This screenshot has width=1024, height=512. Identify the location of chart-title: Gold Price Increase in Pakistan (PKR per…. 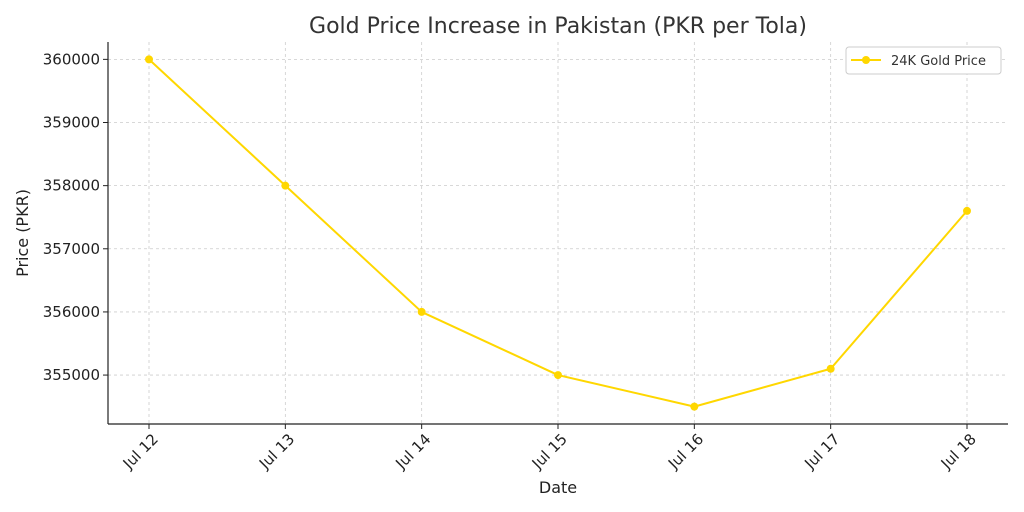
(558, 26).